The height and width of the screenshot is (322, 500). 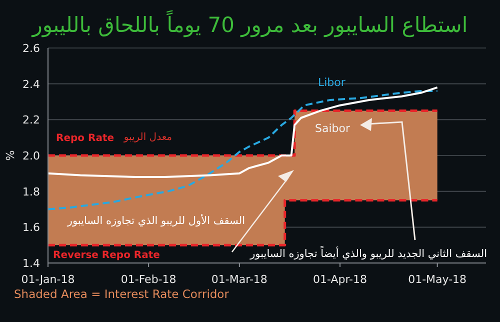 What do you see at coordinates (148, 279) in the screenshot?
I see `x-tick-label: 01-Feb-18` at bounding box center [148, 279].